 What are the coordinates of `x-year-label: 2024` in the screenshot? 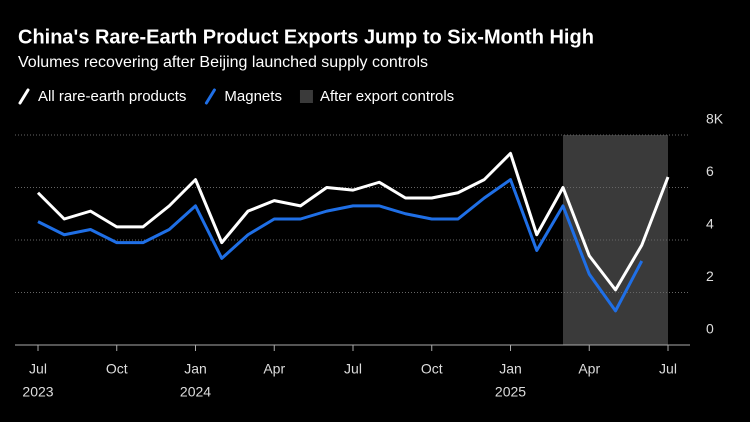 It's located at (195, 392).